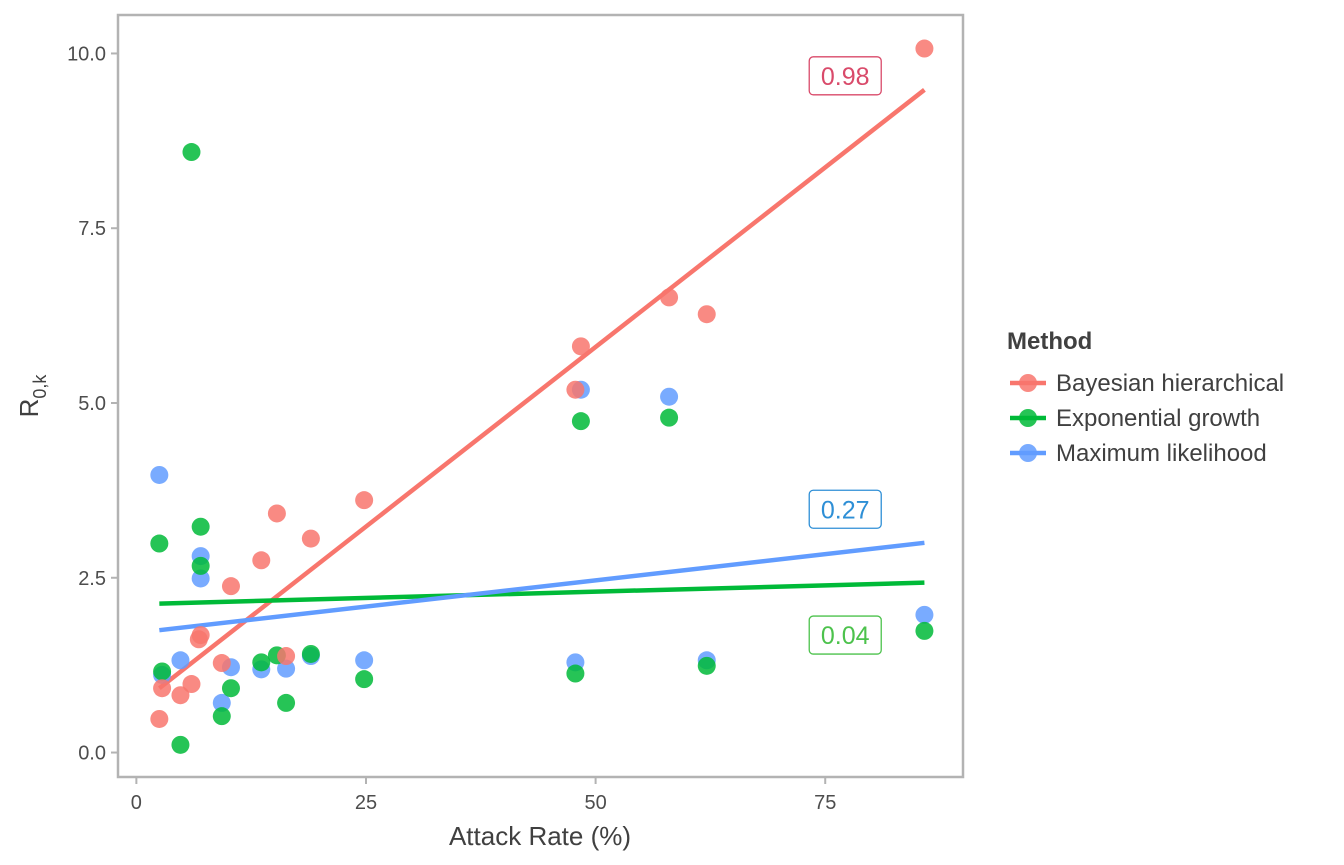 The height and width of the screenshot is (865, 1344). What do you see at coordinates (136, 803) in the screenshot?
I see `x-tick-label: 0` at bounding box center [136, 803].